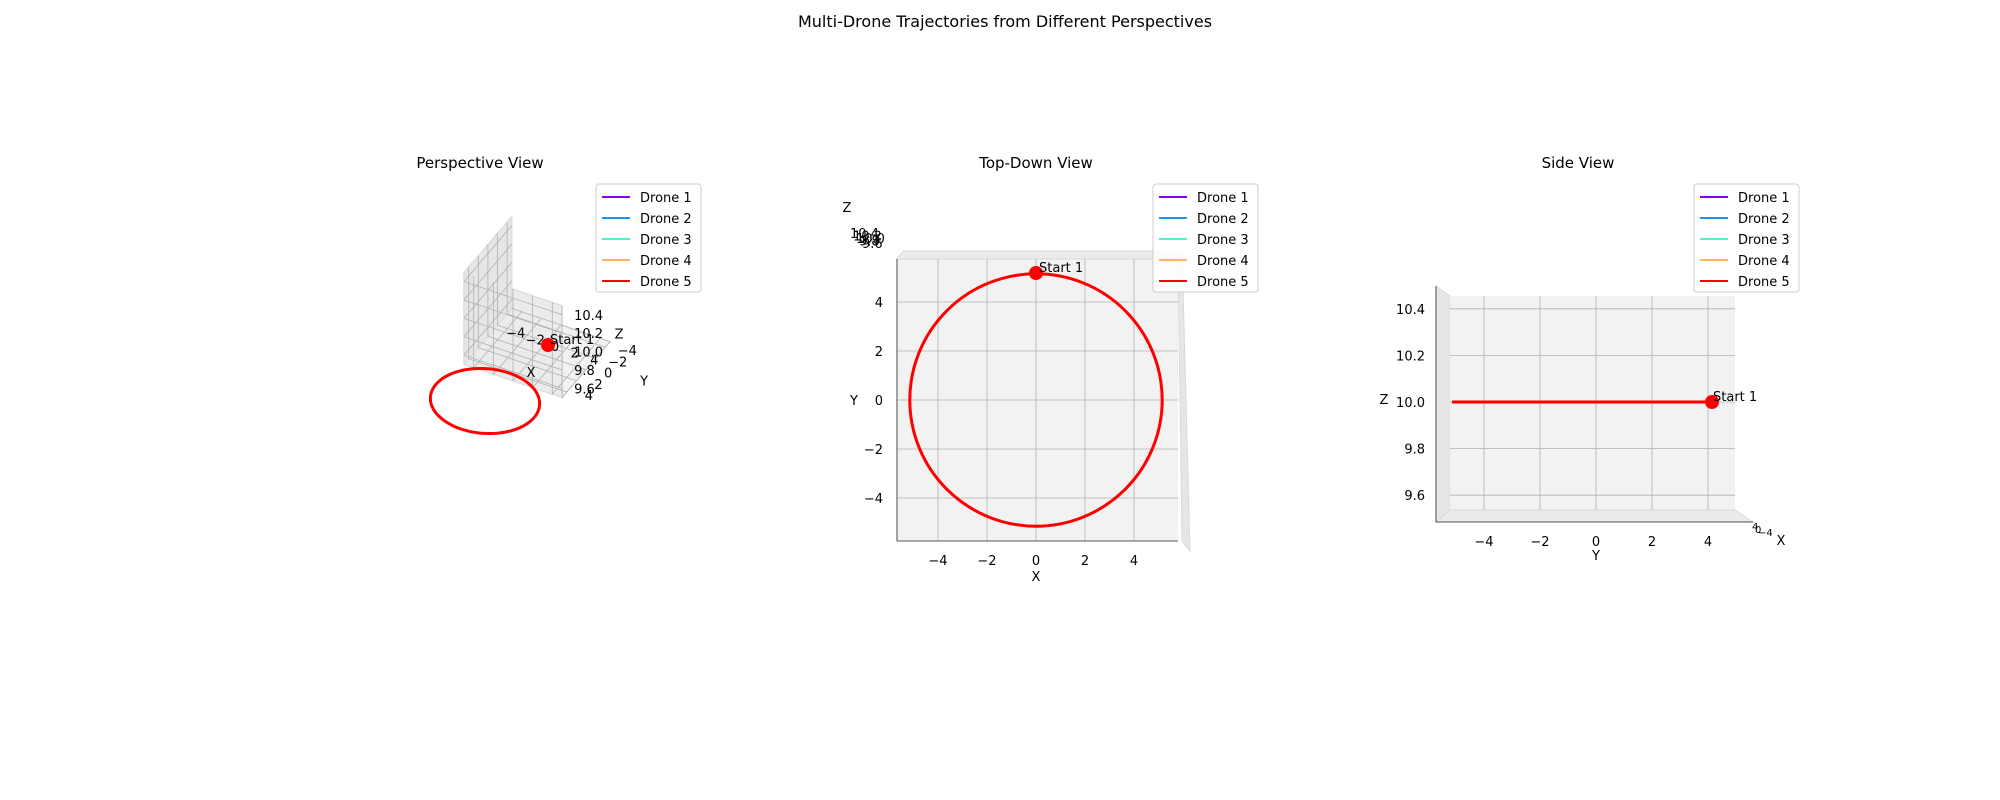  What do you see at coordinates (1039, 255) in the screenshot?
I see `top-edge-pane` at bounding box center [1039, 255].